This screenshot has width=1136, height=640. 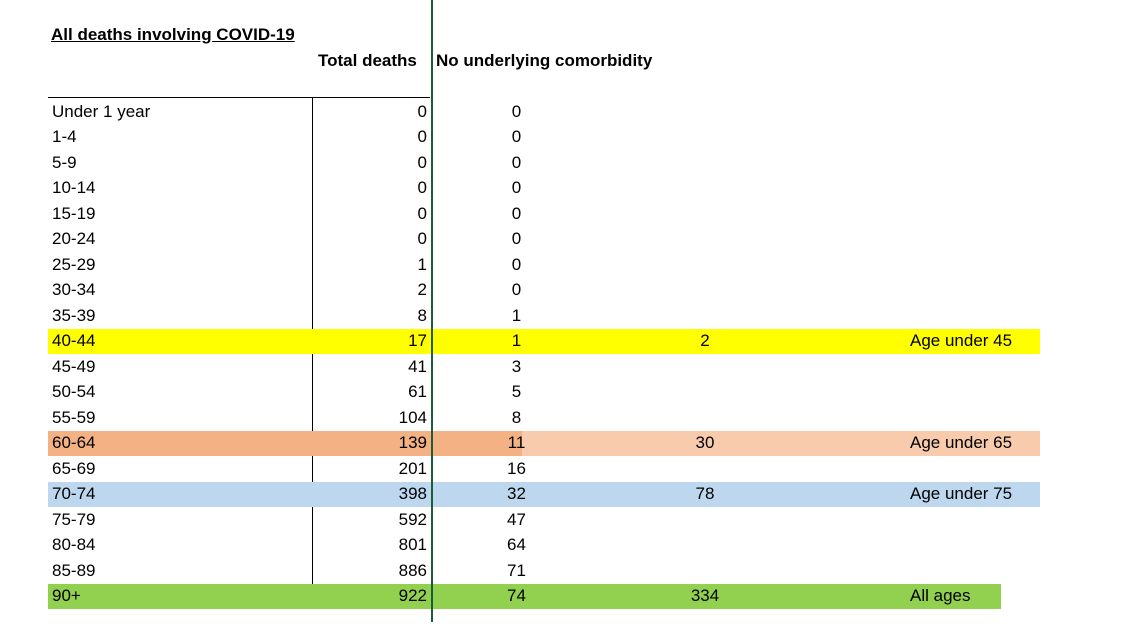 What do you see at coordinates (74, 315) in the screenshot?
I see `age-cell: 35-39` at bounding box center [74, 315].